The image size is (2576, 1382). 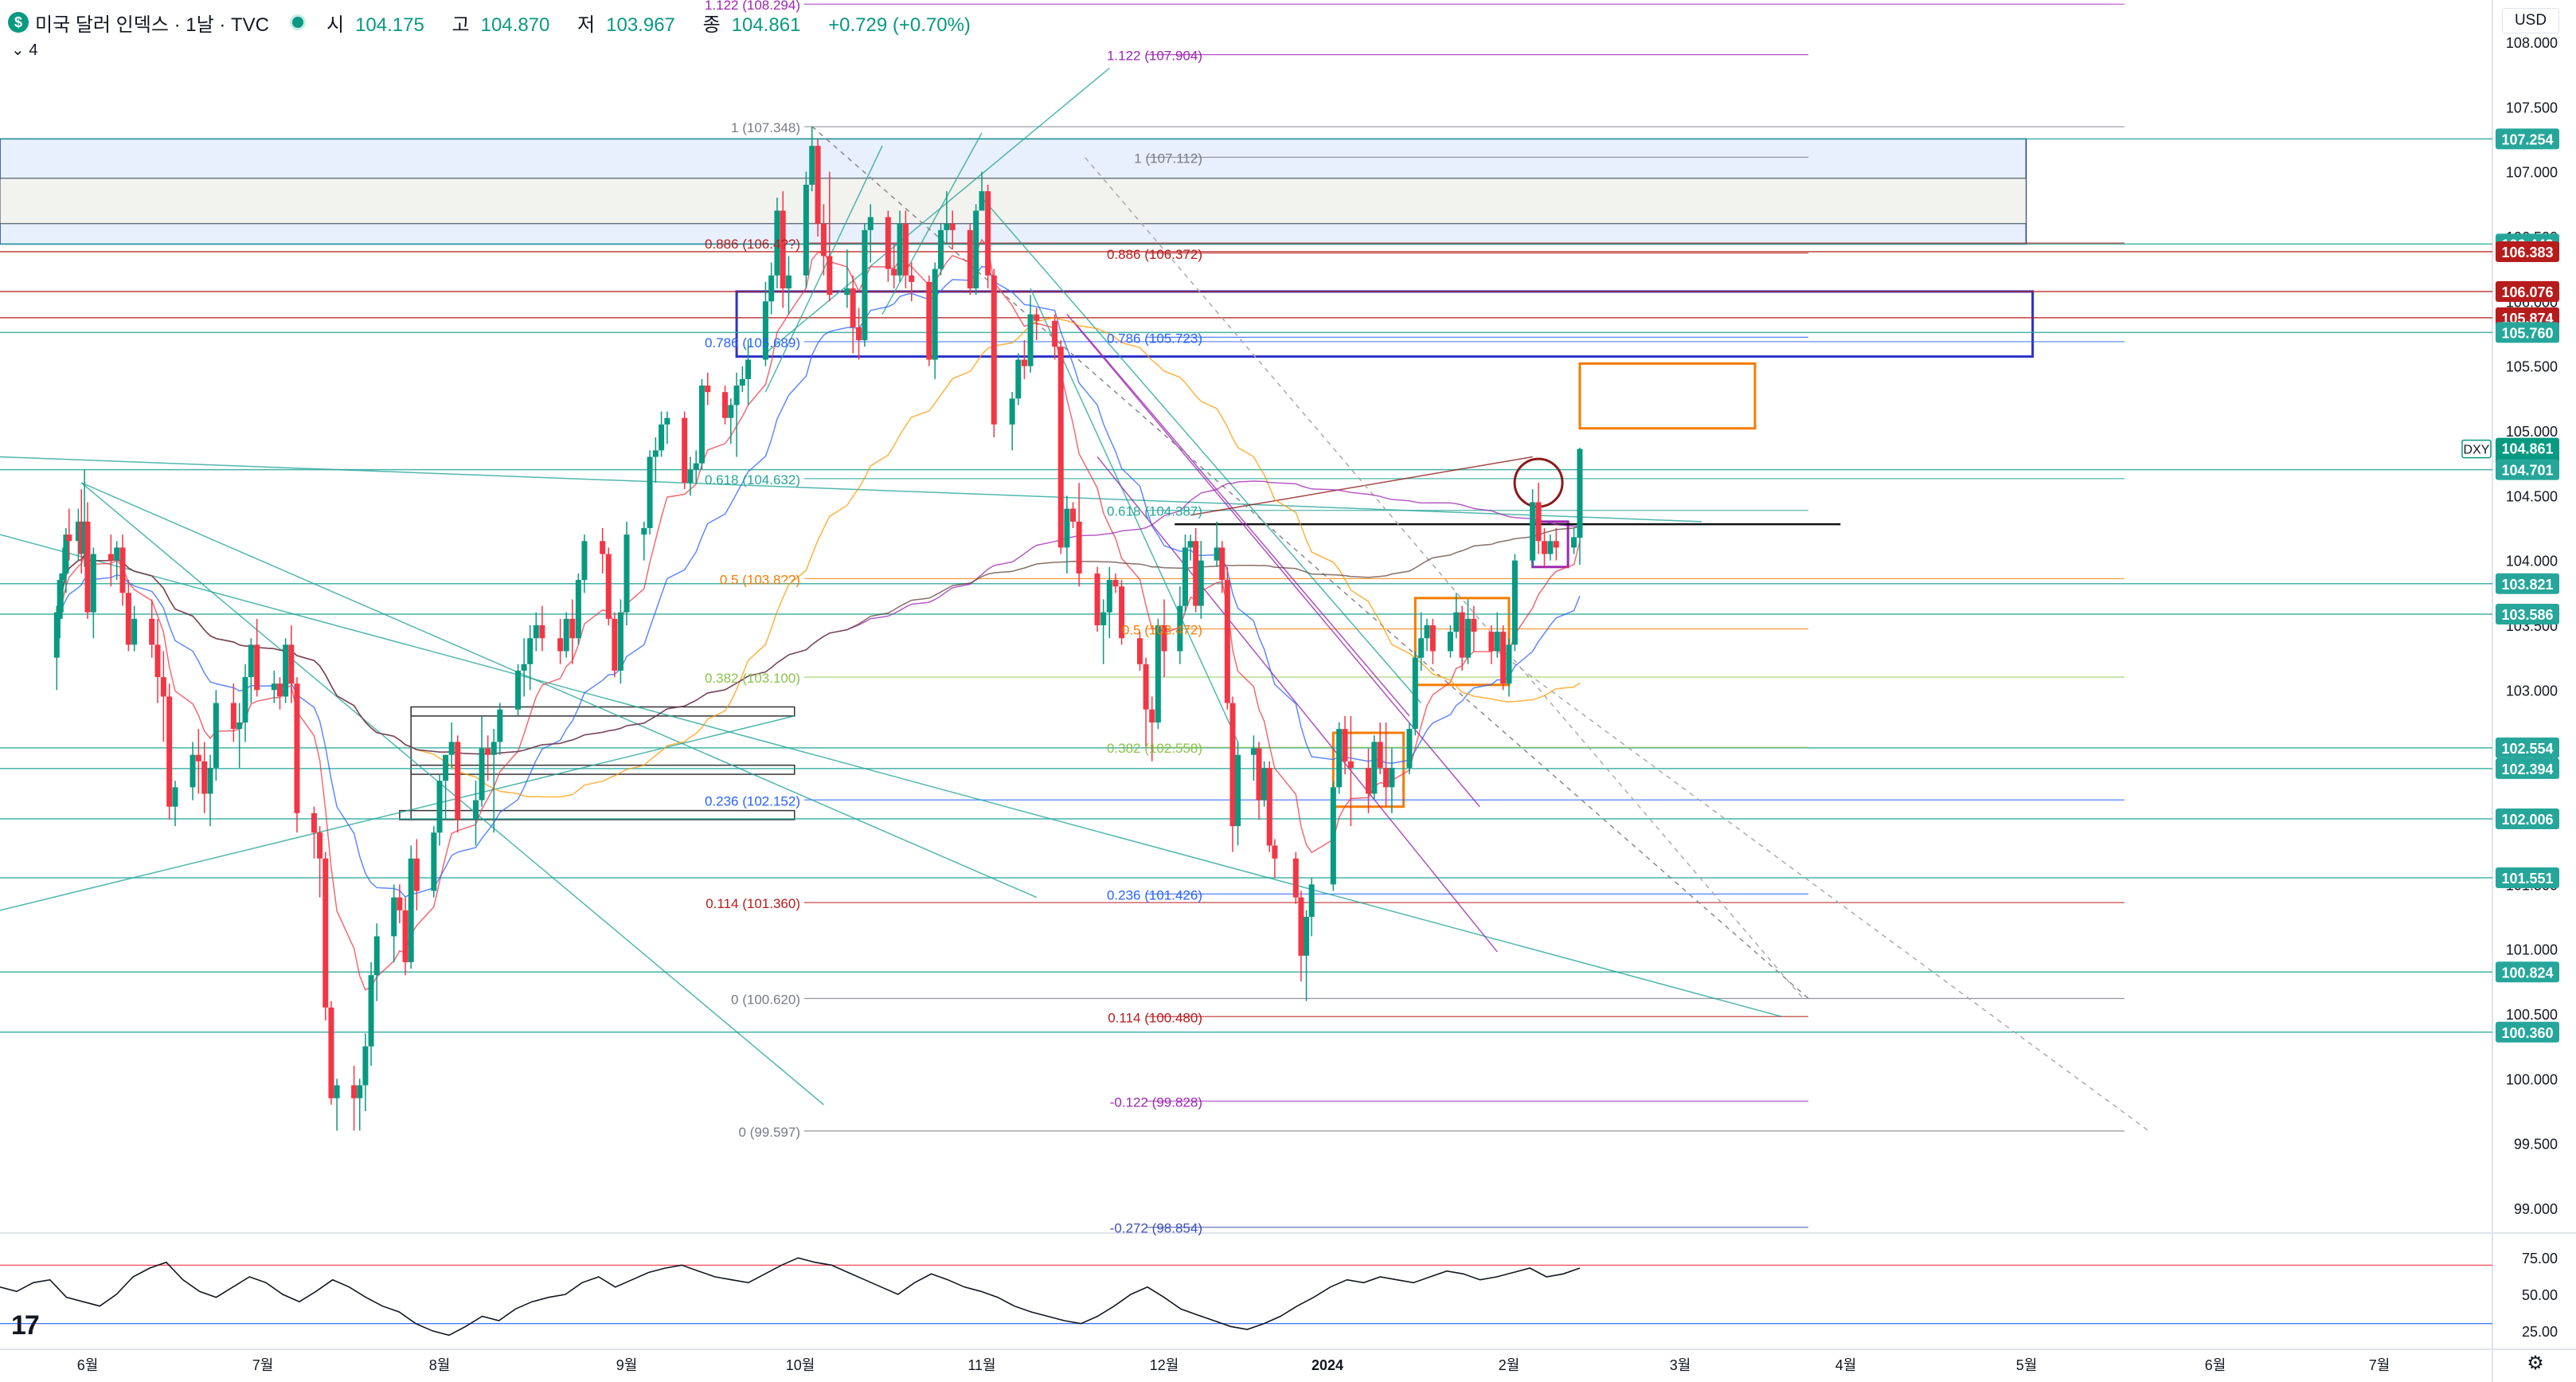 What do you see at coordinates (627, 1365) in the screenshot?
I see `time-tick-label: 9월` at bounding box center [627, 1365].